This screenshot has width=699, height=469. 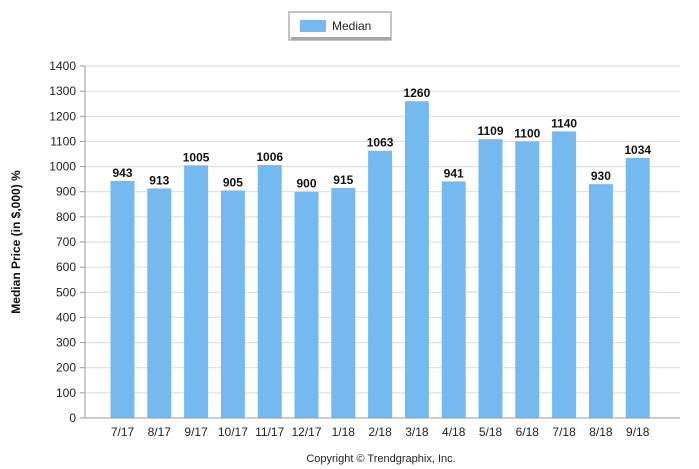 I want to click on y-tick-label: 700, so click(x=66, y=242).